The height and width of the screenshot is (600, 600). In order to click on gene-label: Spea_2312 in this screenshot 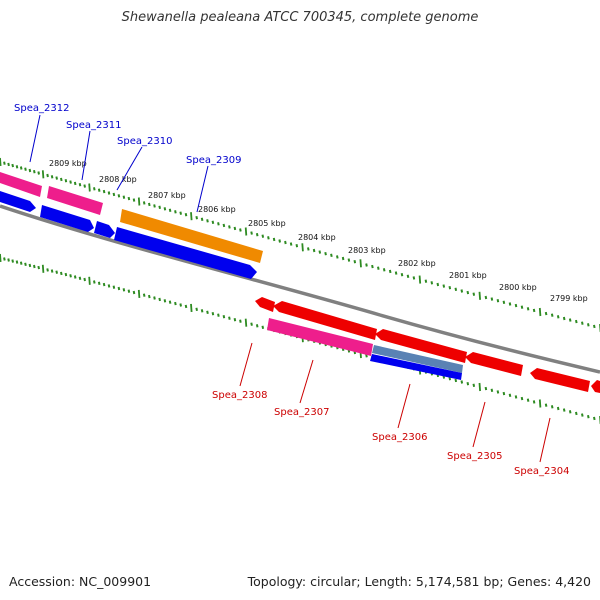, I will do `click(41, 108)`.